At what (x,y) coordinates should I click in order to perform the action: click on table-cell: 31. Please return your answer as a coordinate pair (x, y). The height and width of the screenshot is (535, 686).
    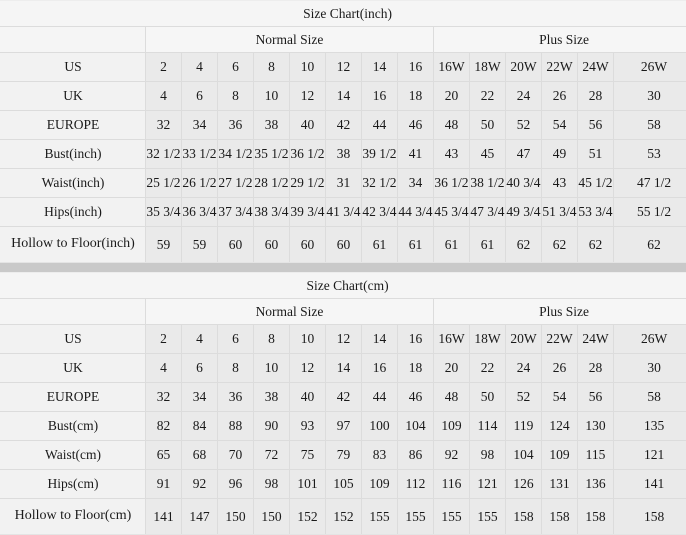
    Looking at the image, I should click on (344, 183).